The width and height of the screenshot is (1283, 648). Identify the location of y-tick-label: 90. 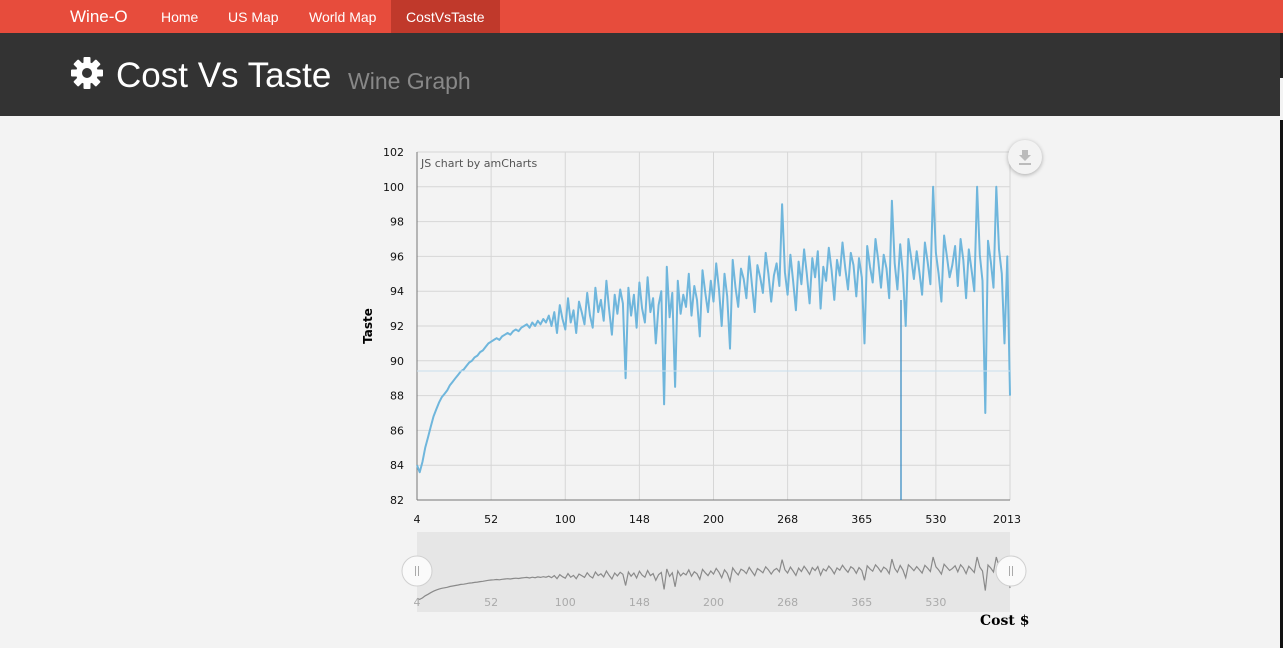
(397, 361).